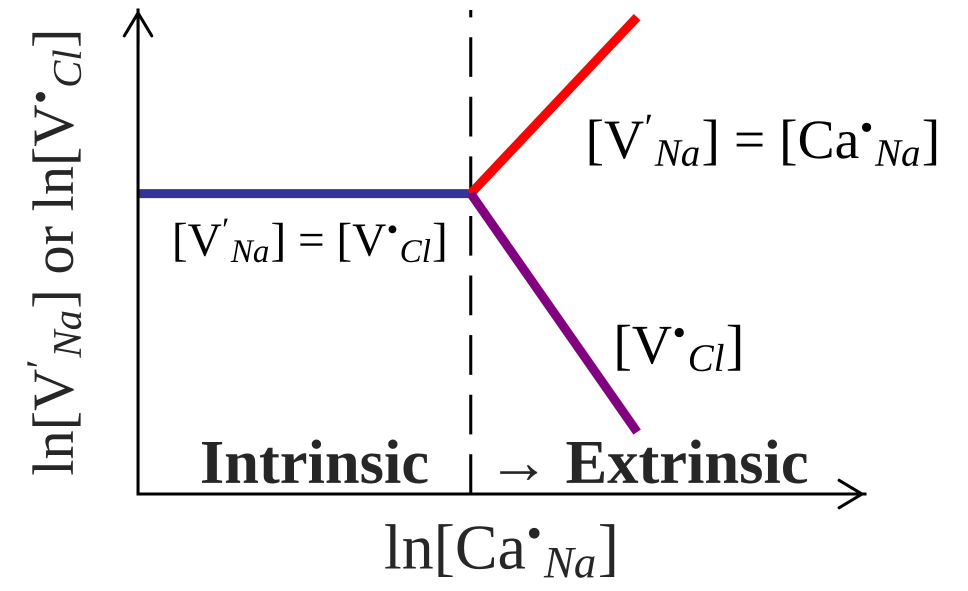 This screenshot has width=968, height=591. Describe the element at coordinates (54, 253) in the screenshot. I see `y-axis-title: ln[V$^{′}$$_{Na}$] or ln[V$^{•}$$_{Cl}$]` at that location.